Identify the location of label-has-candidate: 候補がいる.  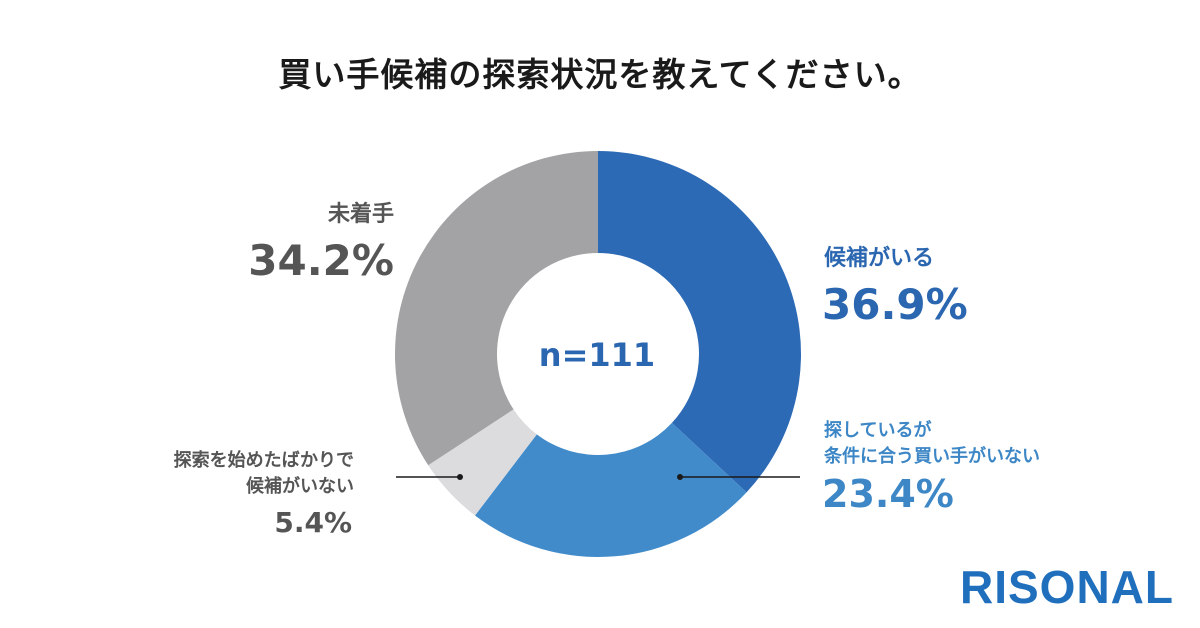
(879, 258).